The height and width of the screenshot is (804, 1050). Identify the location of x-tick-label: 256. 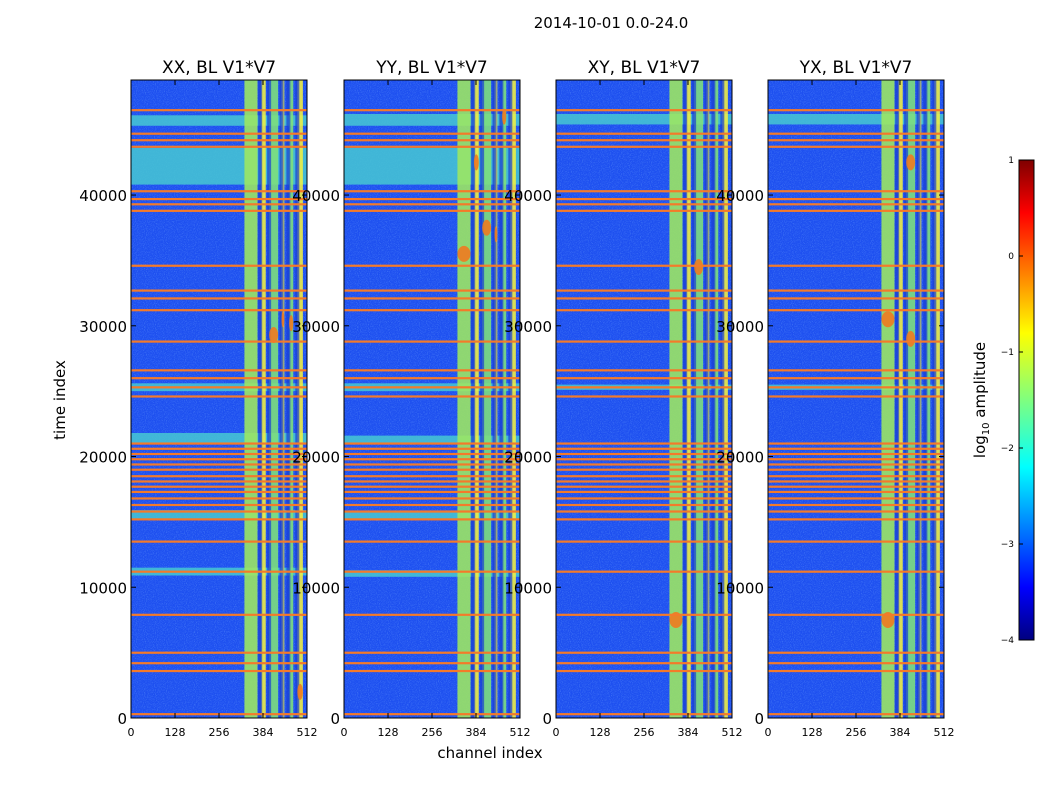
(856, 732).